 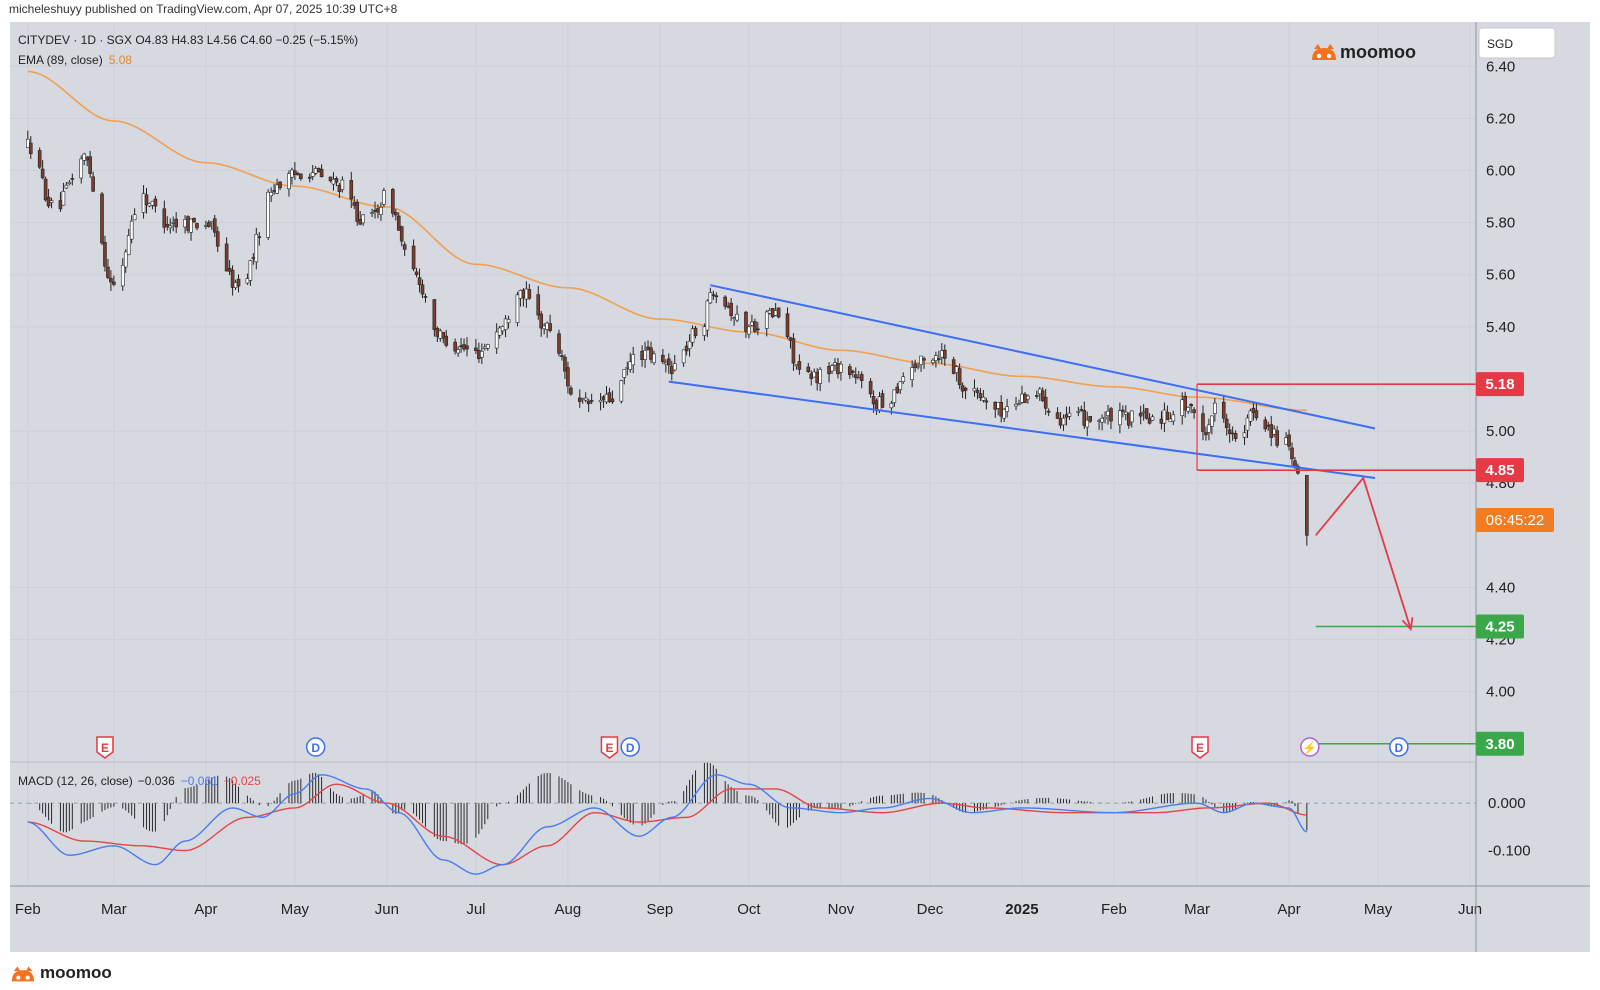 What do you see at coordinates (23, 974) in the screenshot?
I see `footer-moomoo-icon` at bounding box center [23, 974].